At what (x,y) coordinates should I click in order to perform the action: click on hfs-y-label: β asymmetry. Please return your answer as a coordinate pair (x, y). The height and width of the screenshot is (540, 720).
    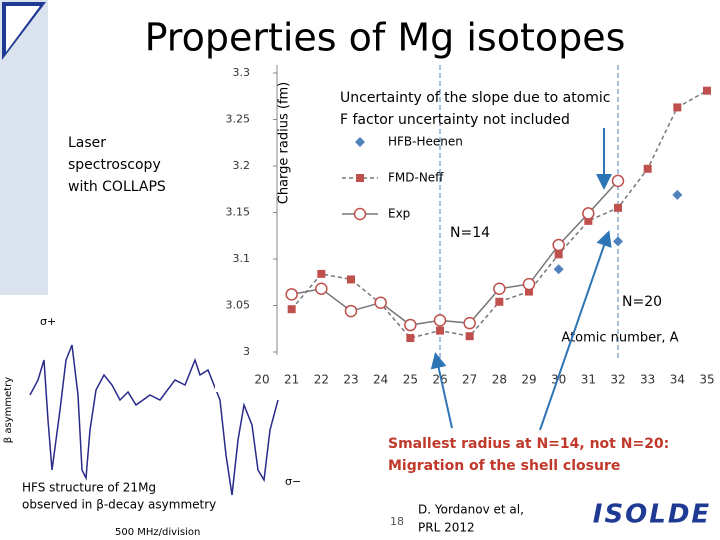
    Looking at the image, I should click on (8, 410).